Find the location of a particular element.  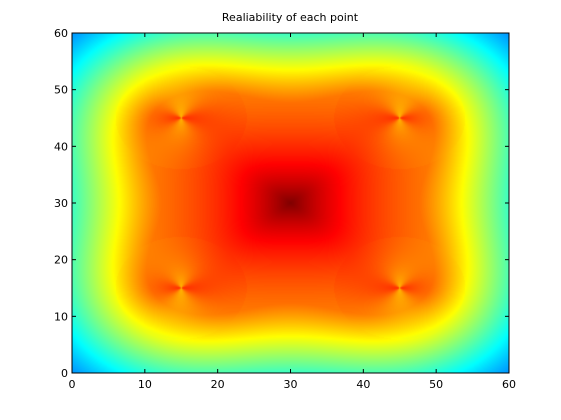

x-tick-label: 10 is located at coordinates (145, 384).